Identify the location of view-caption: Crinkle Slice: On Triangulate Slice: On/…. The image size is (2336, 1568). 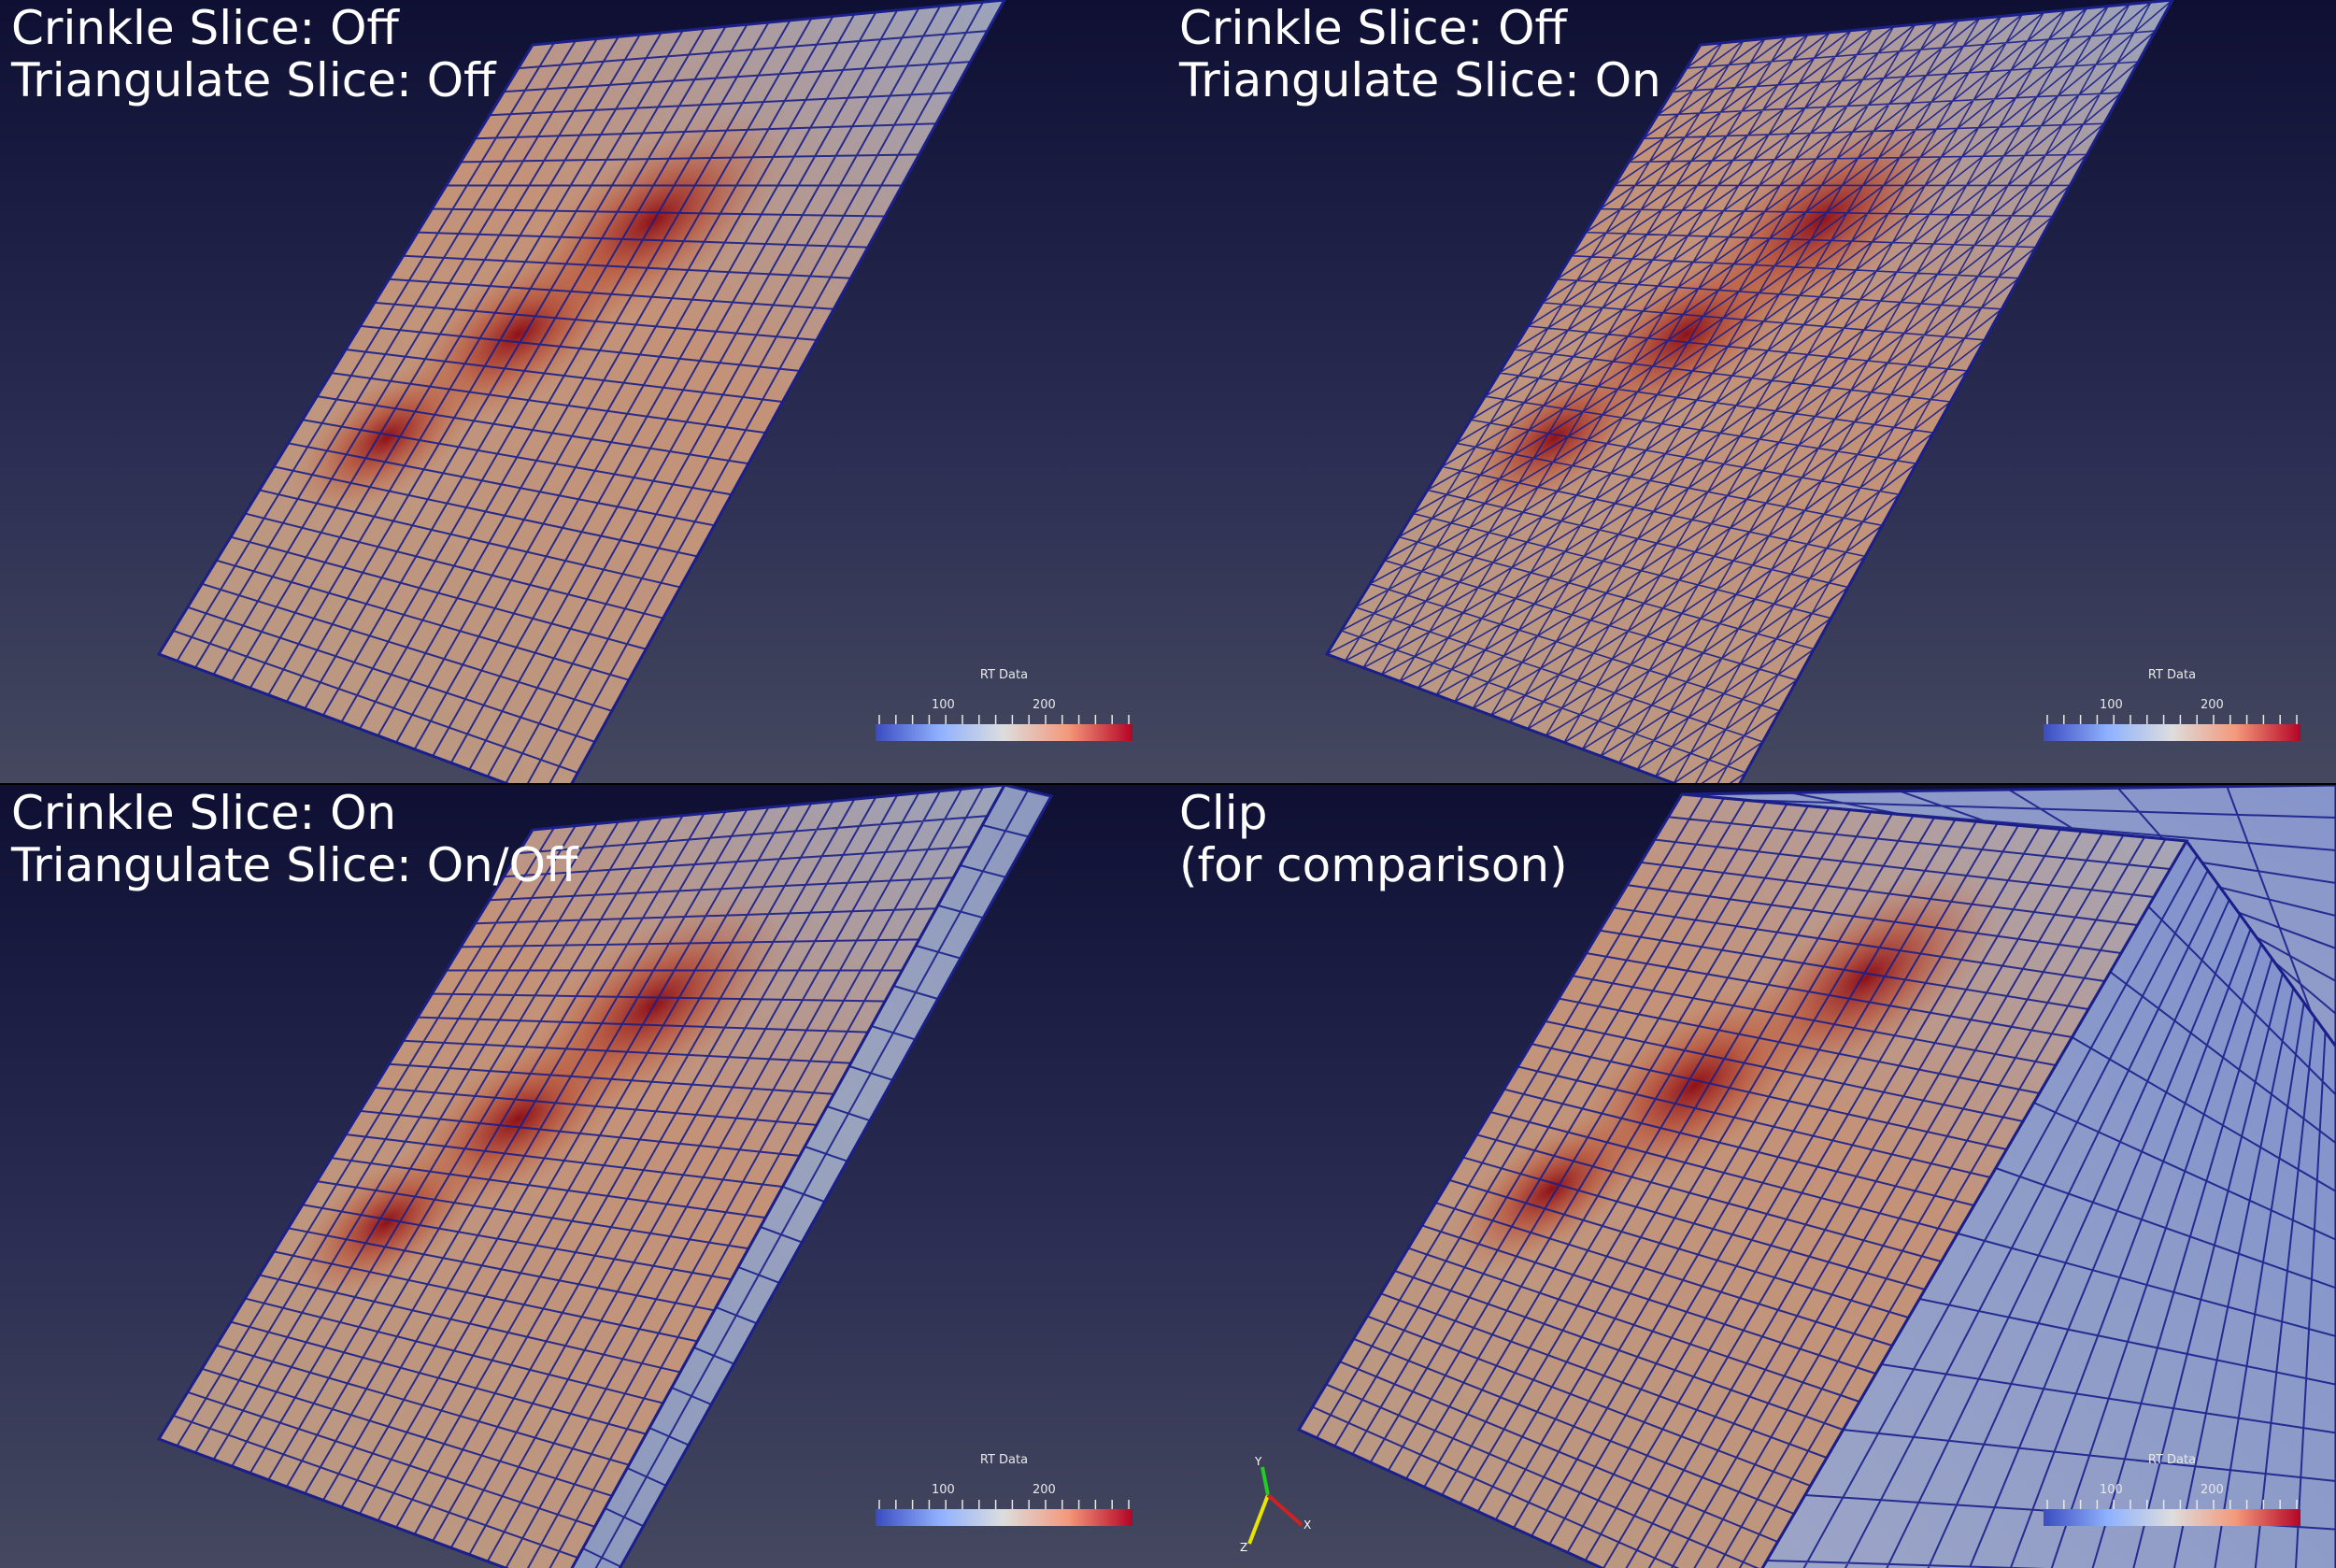
(294, 839).